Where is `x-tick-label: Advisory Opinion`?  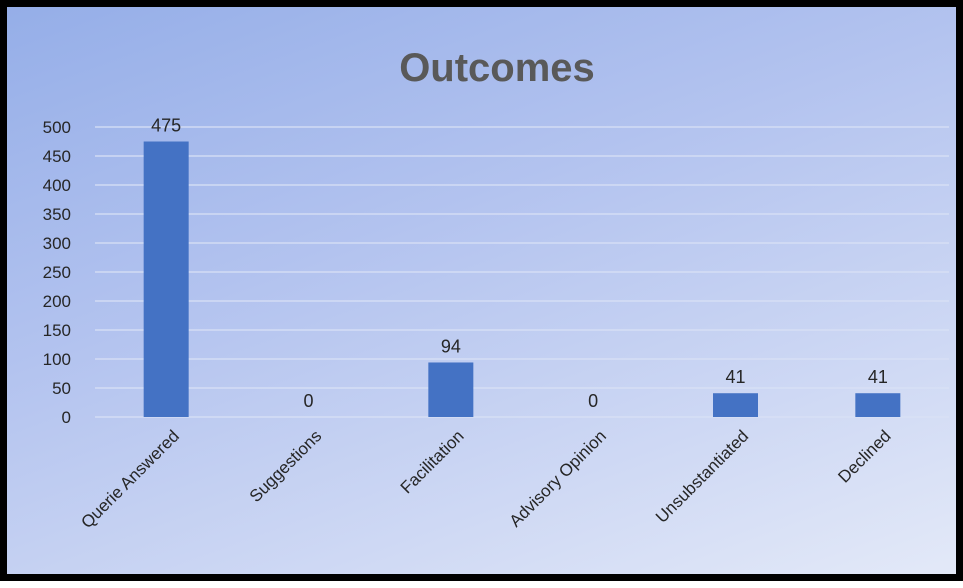
x-tick-label: Advisory Opinion is located at coordinates (558, 478).